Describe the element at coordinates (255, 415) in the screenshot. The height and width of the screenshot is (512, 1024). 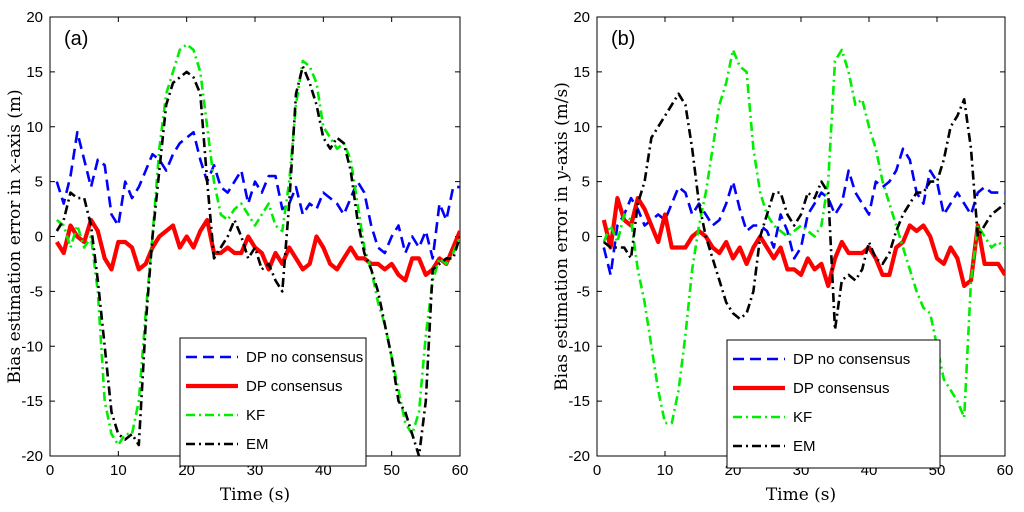
I see `chart-0-legend-label-kf: KF` at that location.